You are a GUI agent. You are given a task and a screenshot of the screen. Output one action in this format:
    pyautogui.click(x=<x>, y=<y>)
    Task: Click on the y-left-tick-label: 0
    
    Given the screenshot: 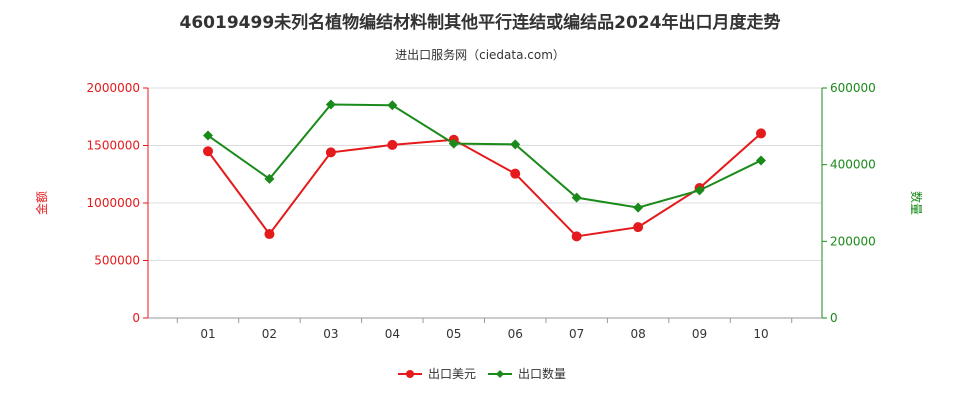 What is the action you would take?
    pyautogui.click(x=136, y=318)
    